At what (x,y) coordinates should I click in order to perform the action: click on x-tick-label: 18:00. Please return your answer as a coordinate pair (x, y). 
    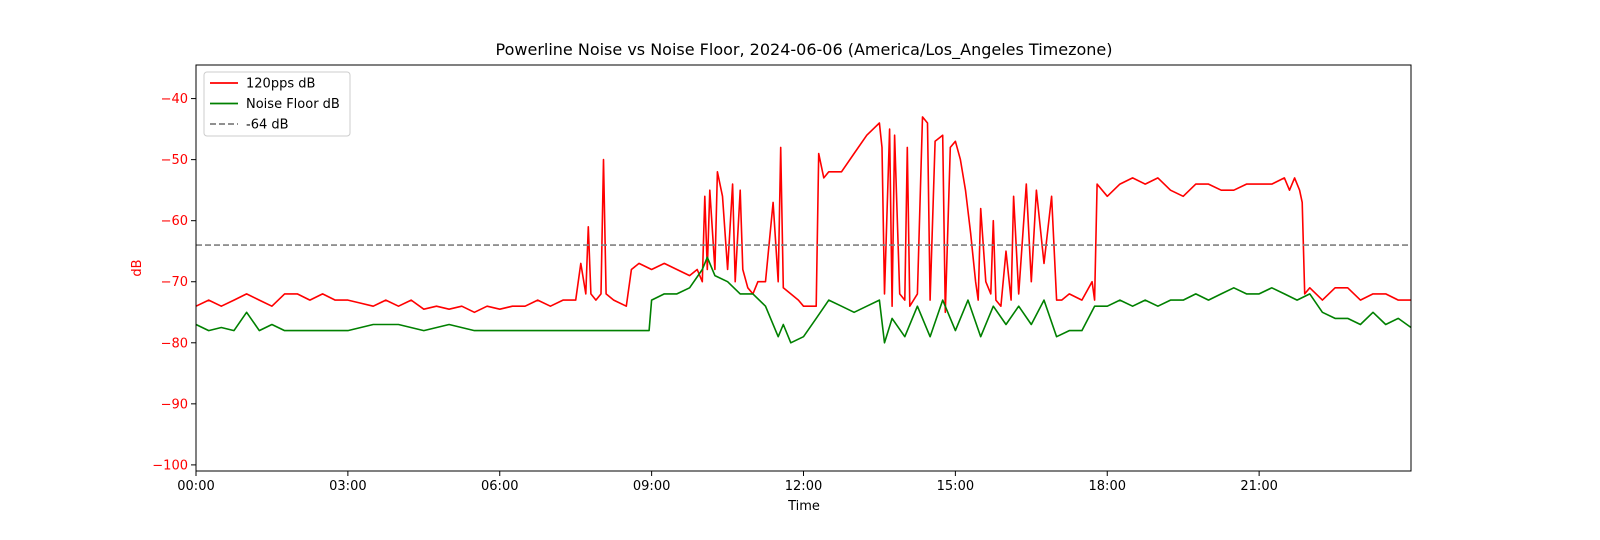
    Looking at the image, I should click on (1107, 486).